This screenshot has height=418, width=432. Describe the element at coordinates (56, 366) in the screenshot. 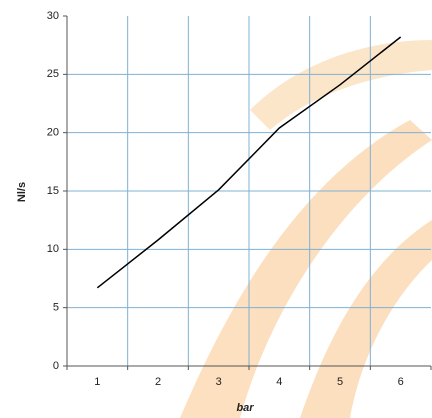

I see `y-tick-label: 0` at that location.